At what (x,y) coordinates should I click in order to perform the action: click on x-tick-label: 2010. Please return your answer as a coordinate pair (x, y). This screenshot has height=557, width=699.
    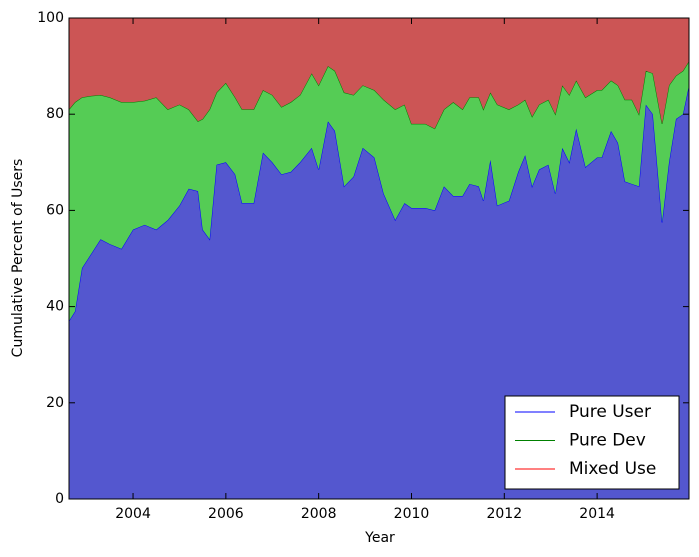
    Looking at the image, I should click on (412, 514).